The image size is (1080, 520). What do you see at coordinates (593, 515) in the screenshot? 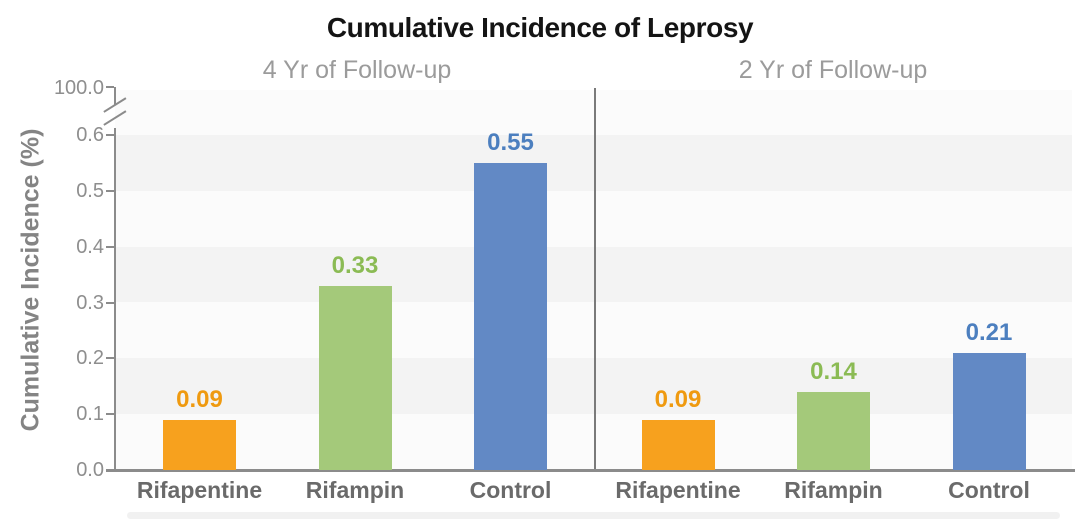
I see `bottom-edge-strip` at bounding box center [593, 515].